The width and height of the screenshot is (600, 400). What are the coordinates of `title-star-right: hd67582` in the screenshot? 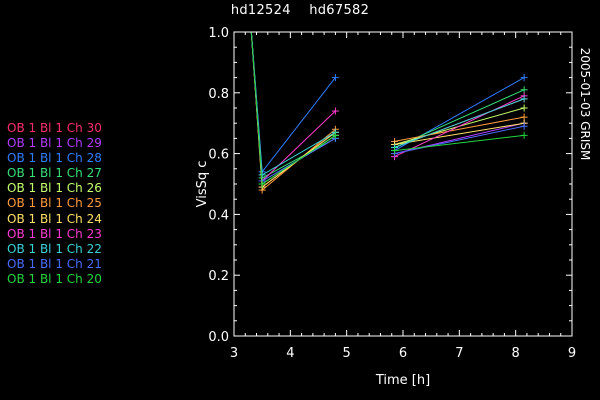 It's located at (339, 10).